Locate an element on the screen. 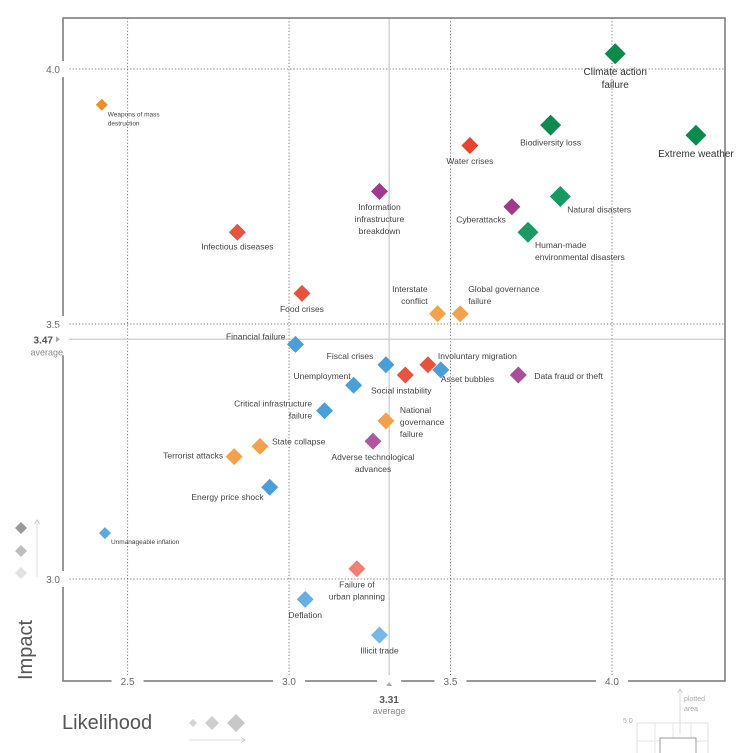 This screenshot has width=754, height=753. risk-point: Financial failure is located at coordinates (265, 342).